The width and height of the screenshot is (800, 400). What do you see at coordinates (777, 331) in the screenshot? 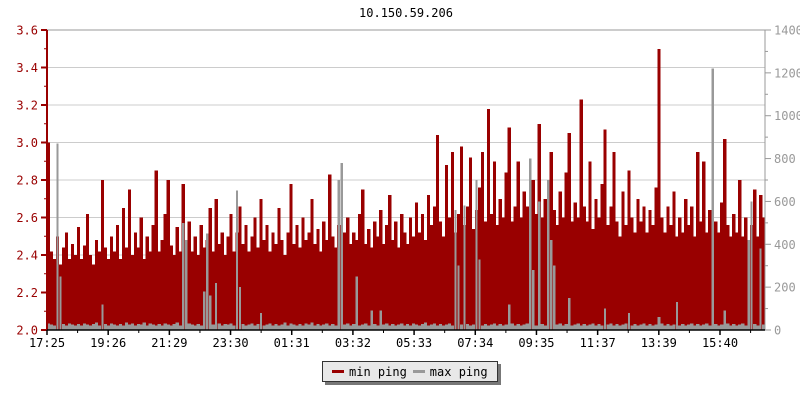
I see `y-axis-right-tick-label: 0` at bounding box center [777, 331].